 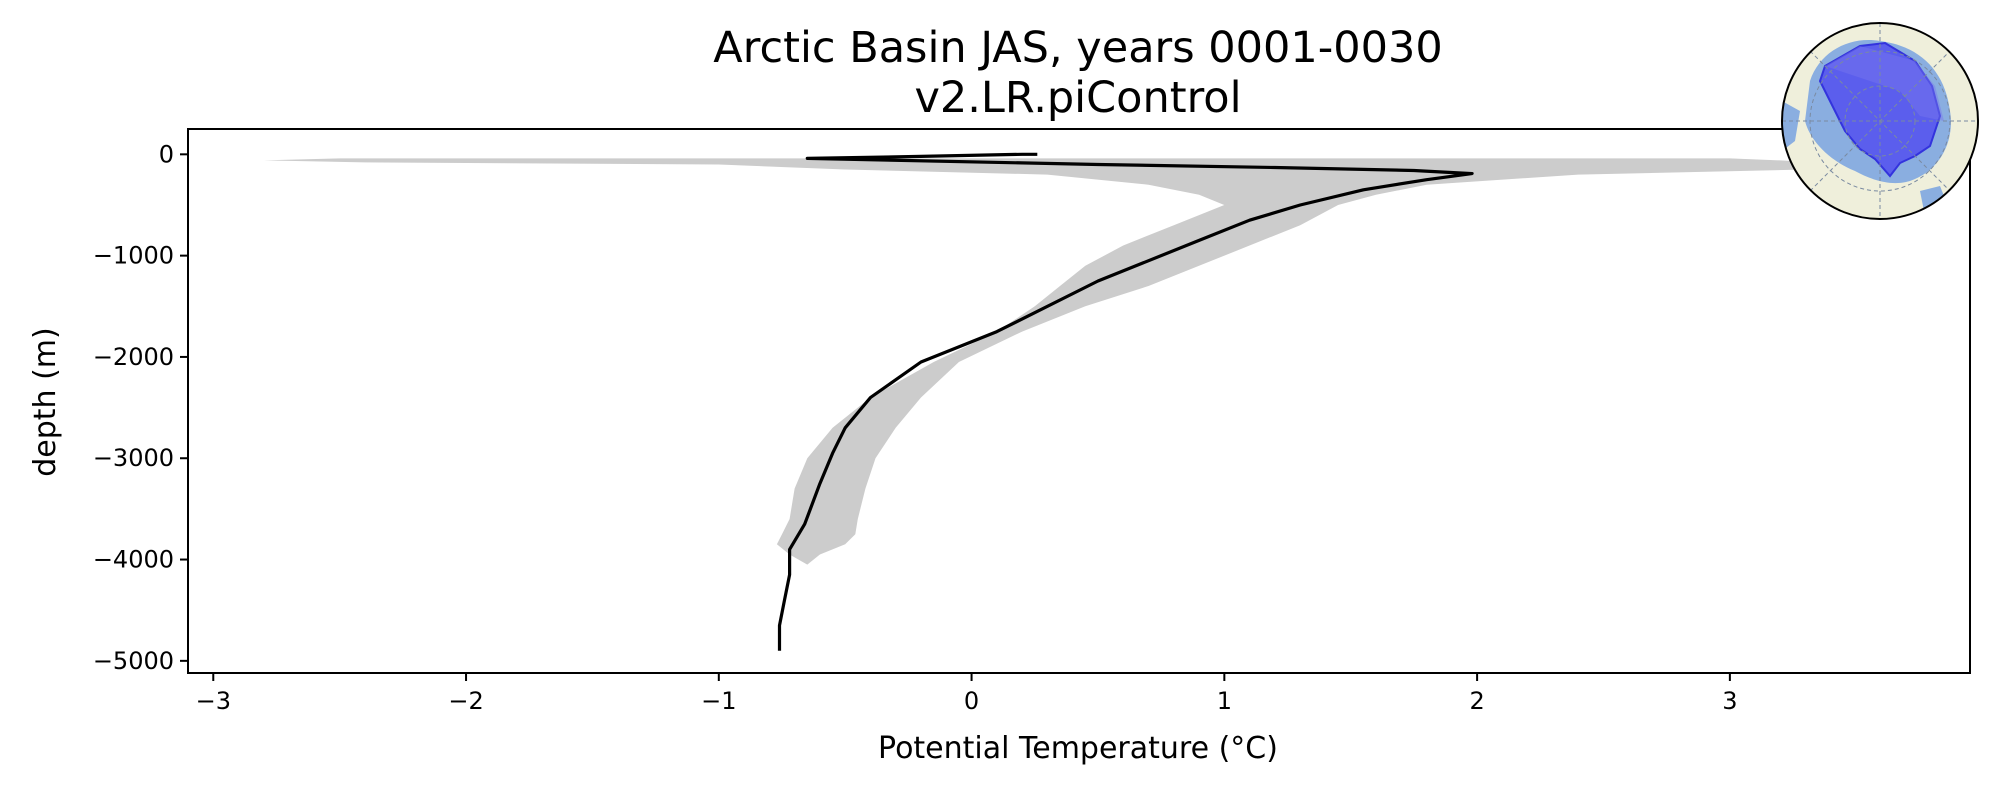 What do you see at coordinates (1224, 701) in the screenshot?
I see `x-tick-label: 1` at bounding box center [1224, 701].